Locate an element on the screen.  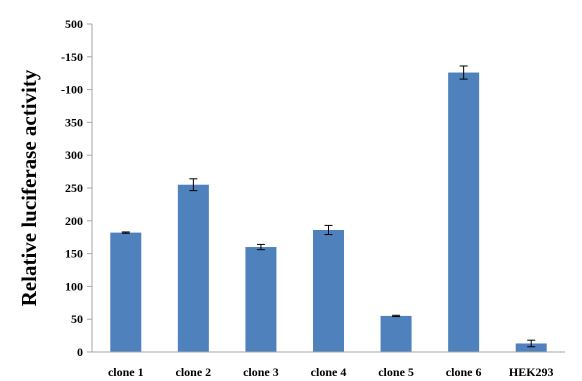
x-tick-label: HEK293 is located at coordinates (531, 372).